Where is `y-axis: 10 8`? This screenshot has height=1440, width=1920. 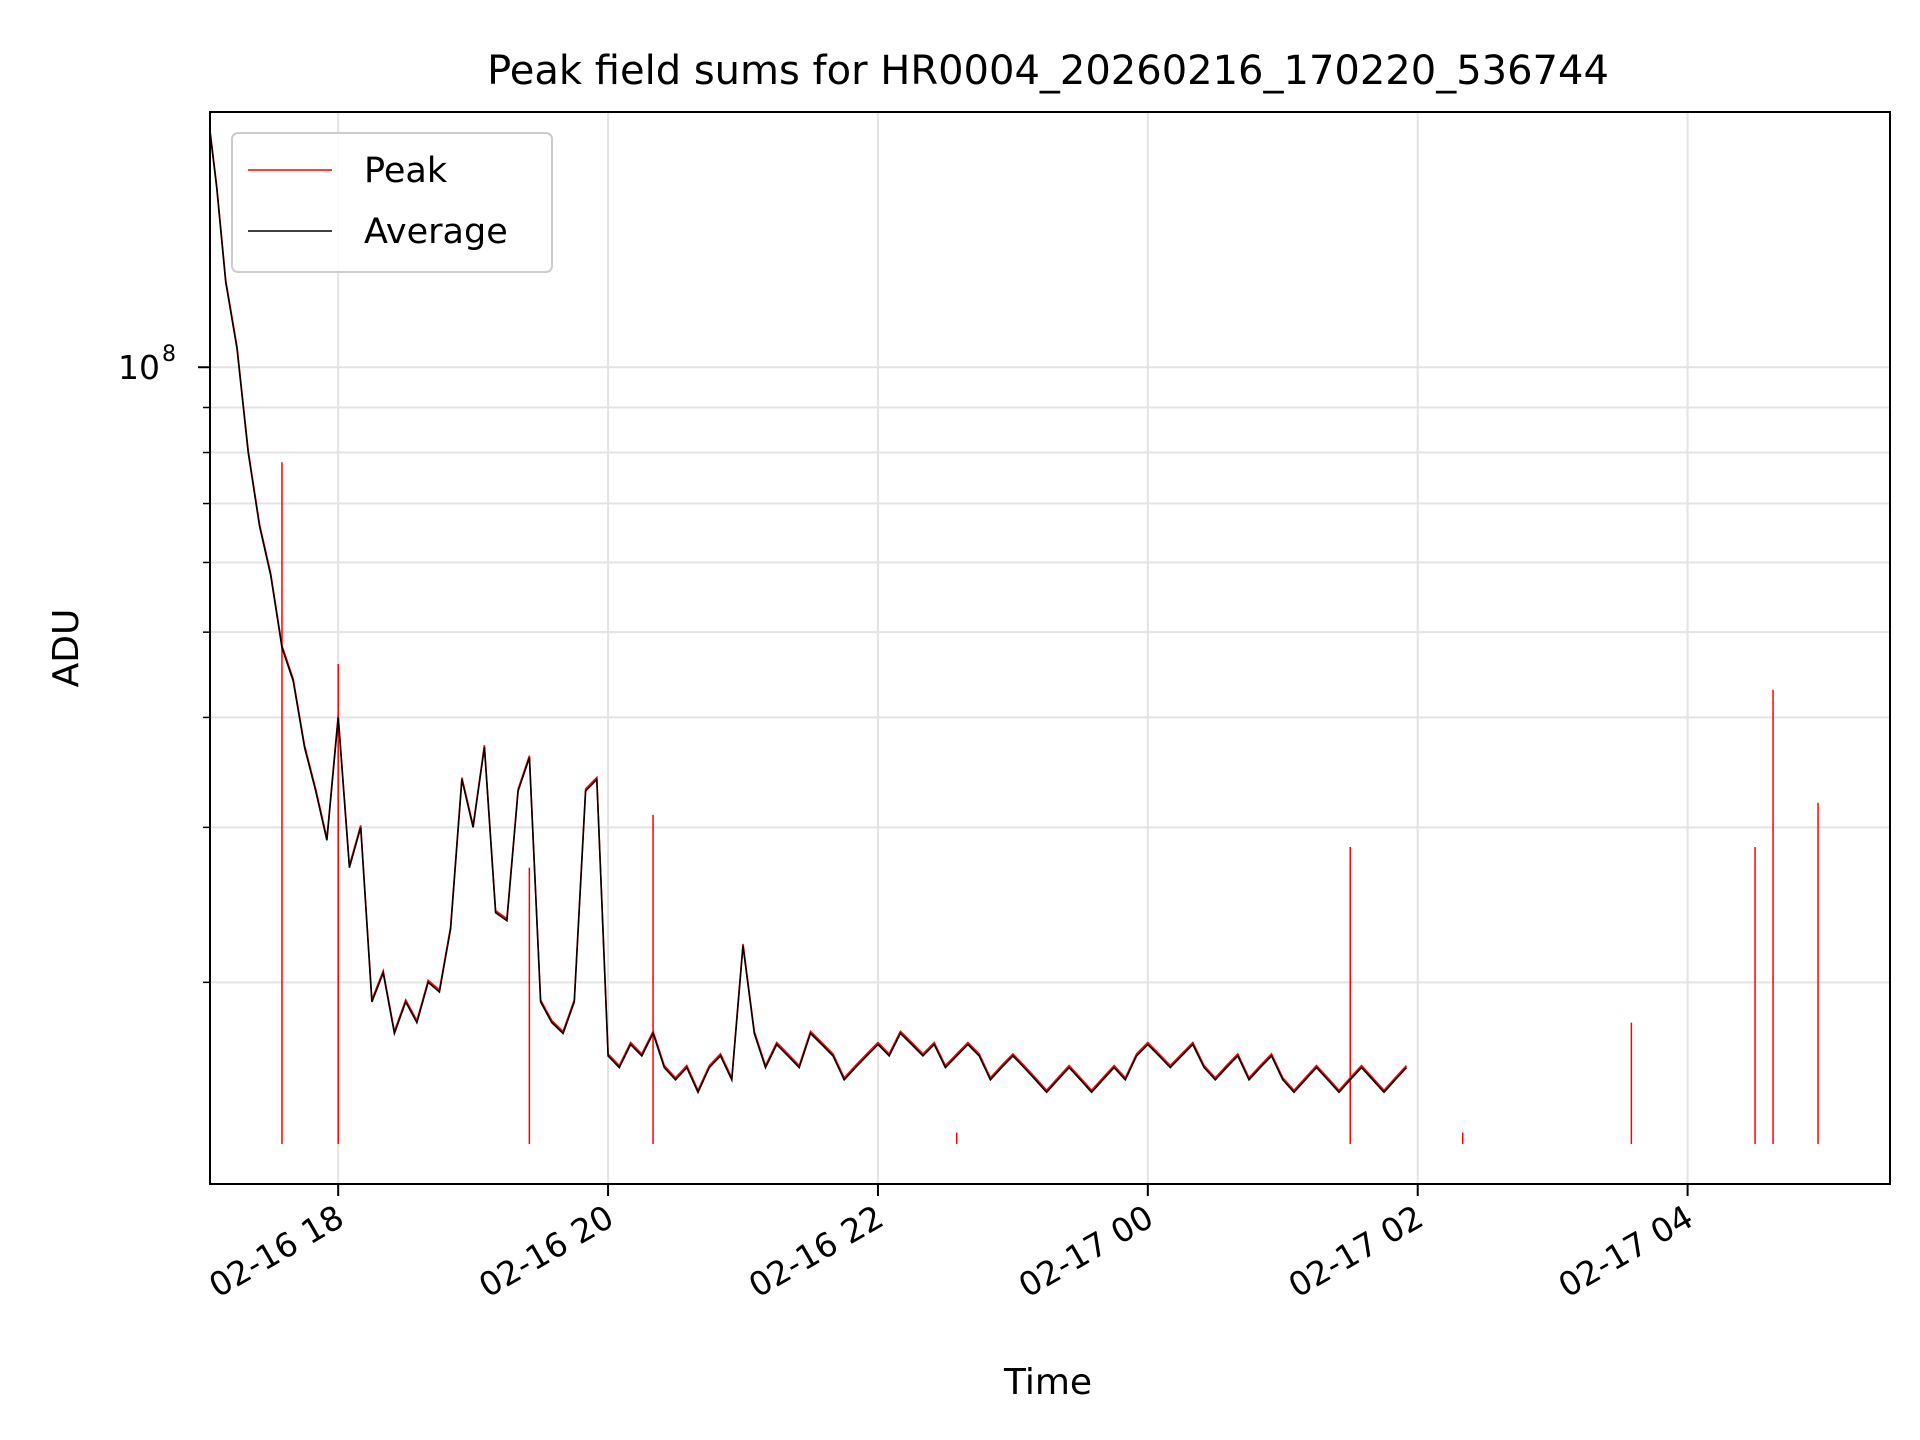
y-axis: 10 8 is located at coordinates (164, 663).